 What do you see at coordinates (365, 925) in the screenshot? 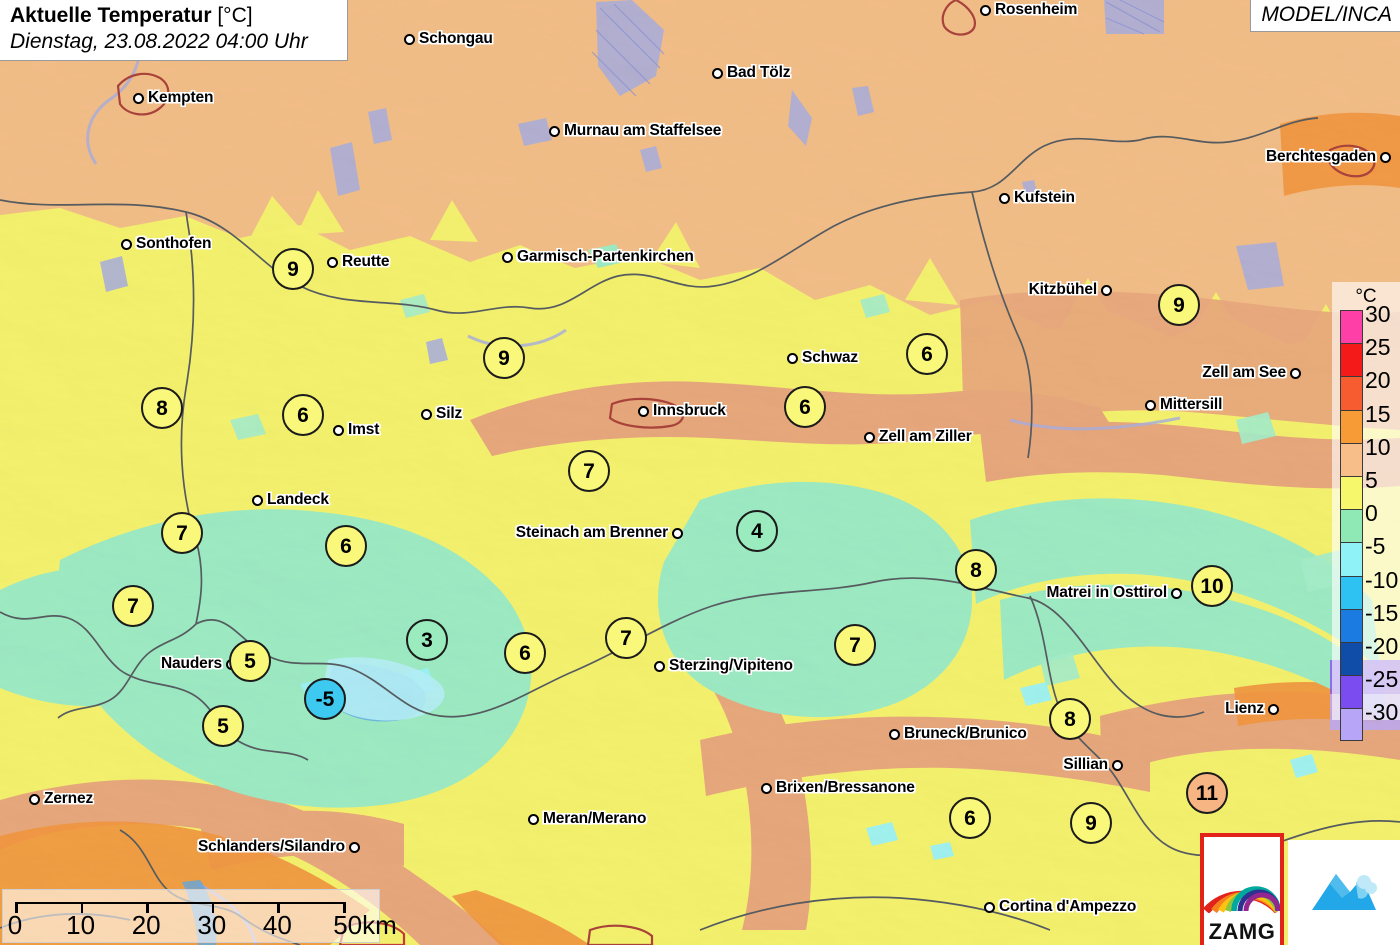
I see `scale-tick-label: 50km` at bounding box center [365, 925].